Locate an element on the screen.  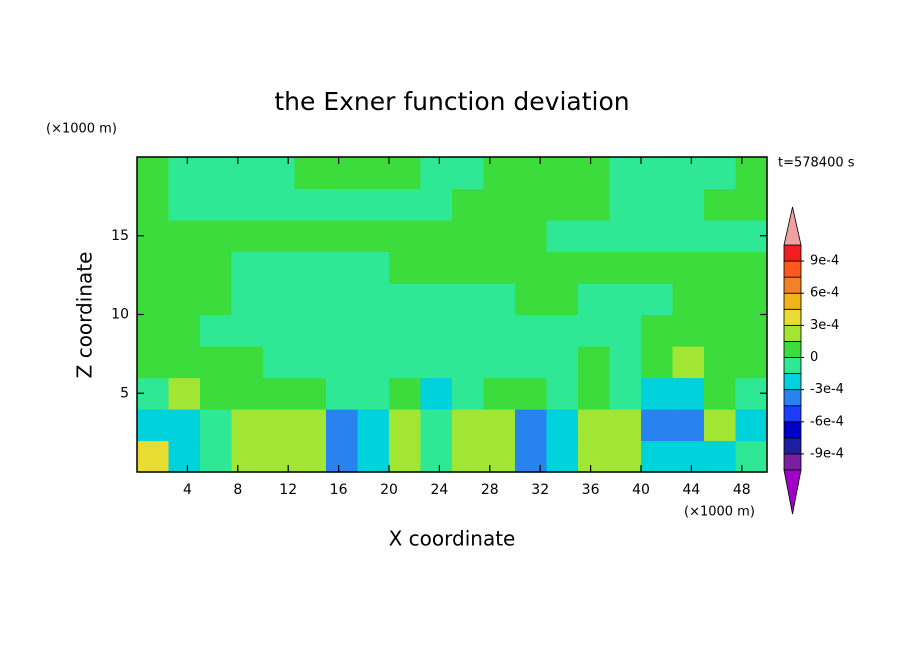
x-axis-title: X coordinate is located at coordinates (452, 539).